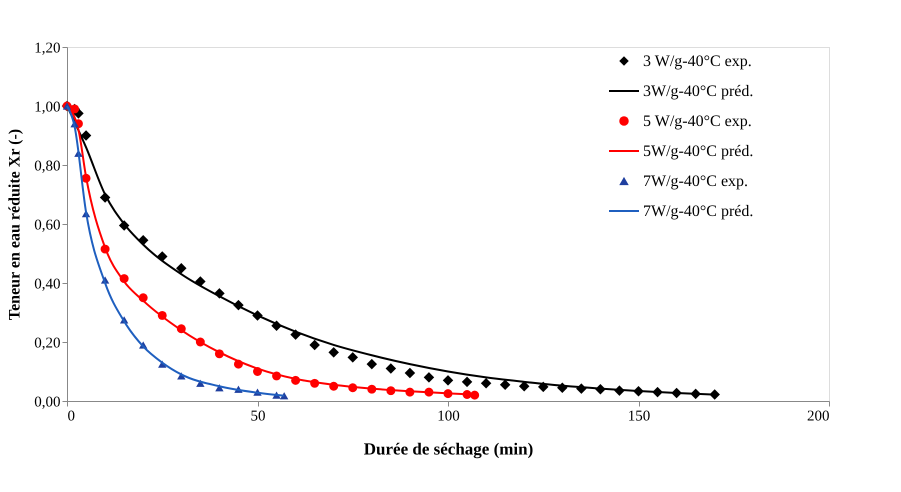  What do you see at coordinates (258, 416) in the screenshot?
I see `x-tick-label: 50` at bounding box center [258, 416].